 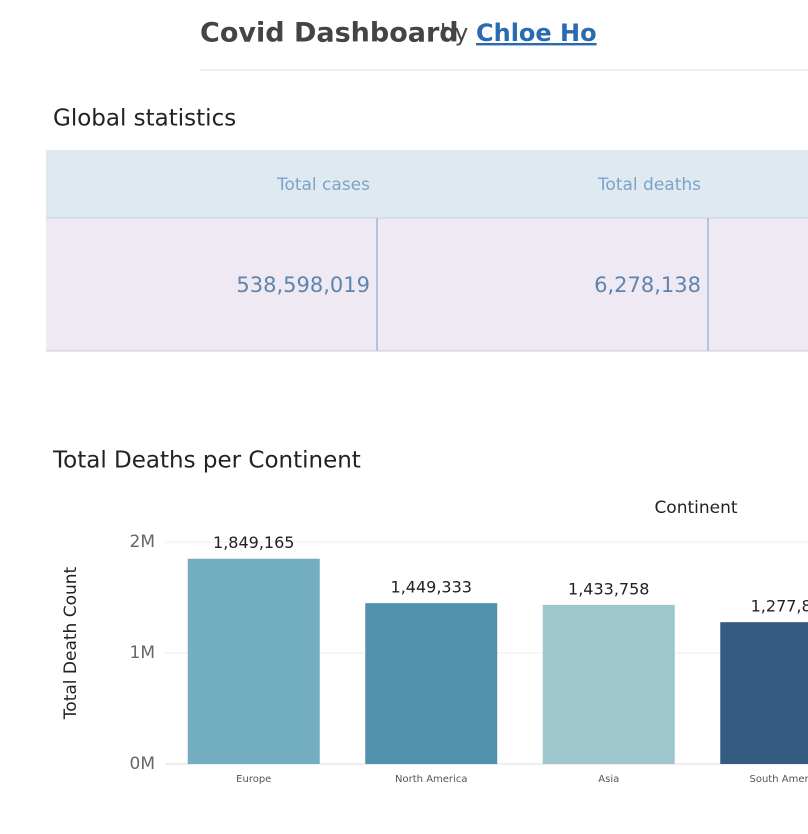 I want to click on dashboard-title: Covid Dashboard, so click(x=329, y=33).